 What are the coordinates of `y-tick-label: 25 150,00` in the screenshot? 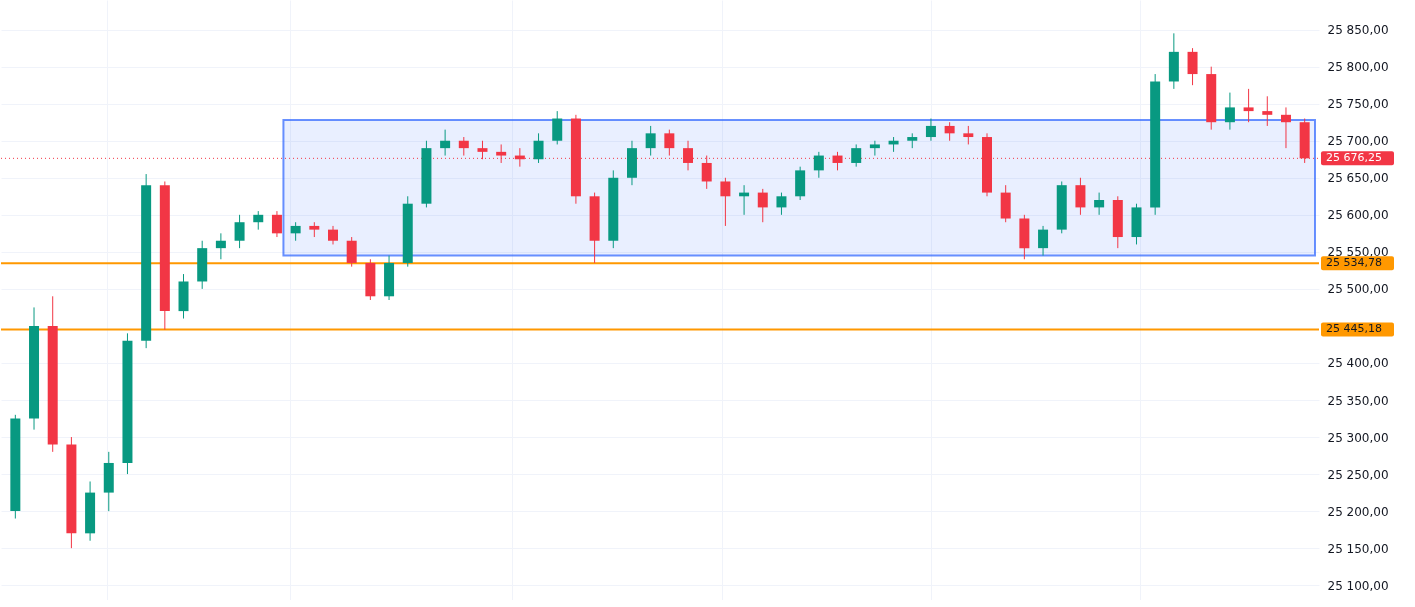 It's located at (1358, 548).